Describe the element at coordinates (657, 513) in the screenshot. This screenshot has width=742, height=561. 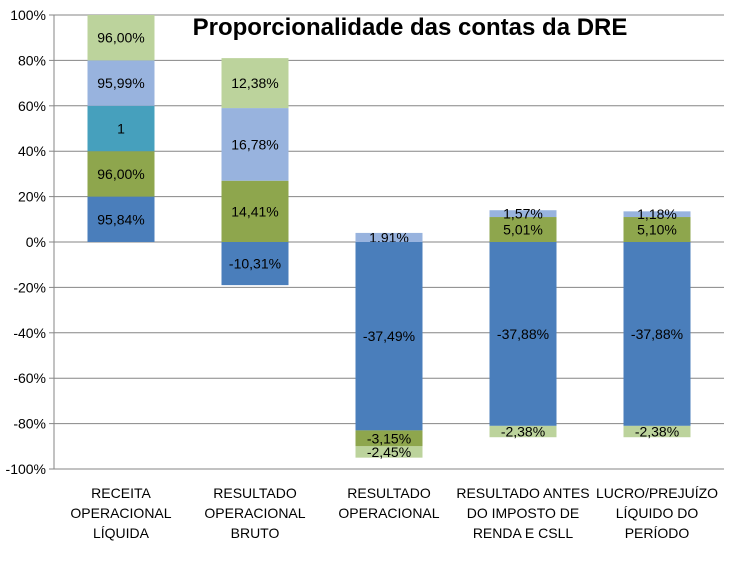
I see `category-label: LÍQUIDO DO` at that location.